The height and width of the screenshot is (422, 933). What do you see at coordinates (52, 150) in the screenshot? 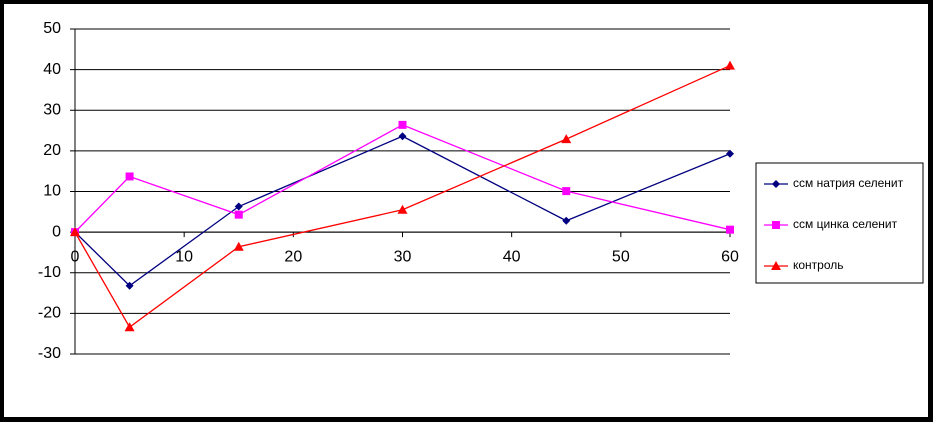
I see `y-tick-label: 20` at bounding box center [52, 150].